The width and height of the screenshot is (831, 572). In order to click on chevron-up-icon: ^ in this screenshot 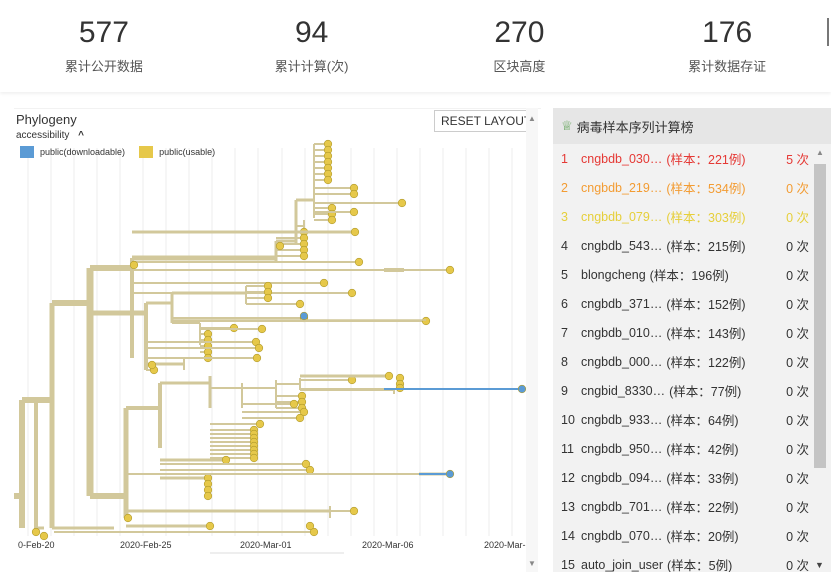, I will do `click(81, 135)`.